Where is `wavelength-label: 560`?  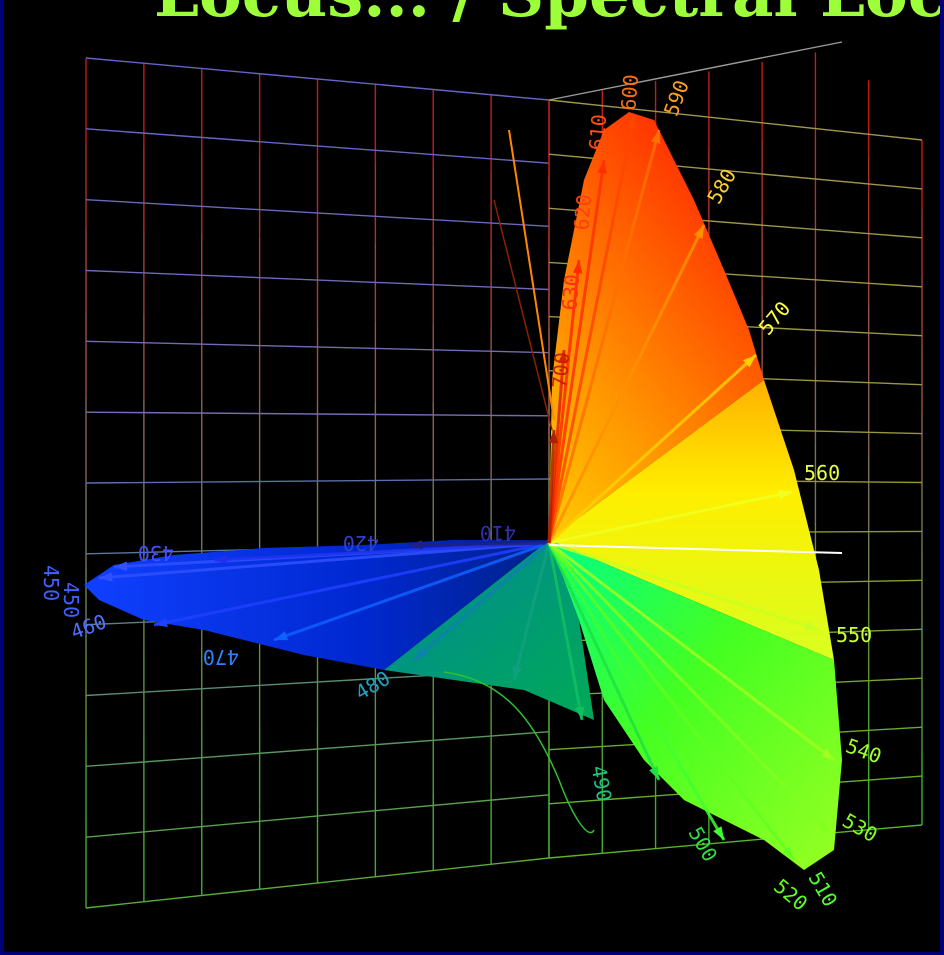
wavelength-label: 560 is located at coordinates (822, 473).